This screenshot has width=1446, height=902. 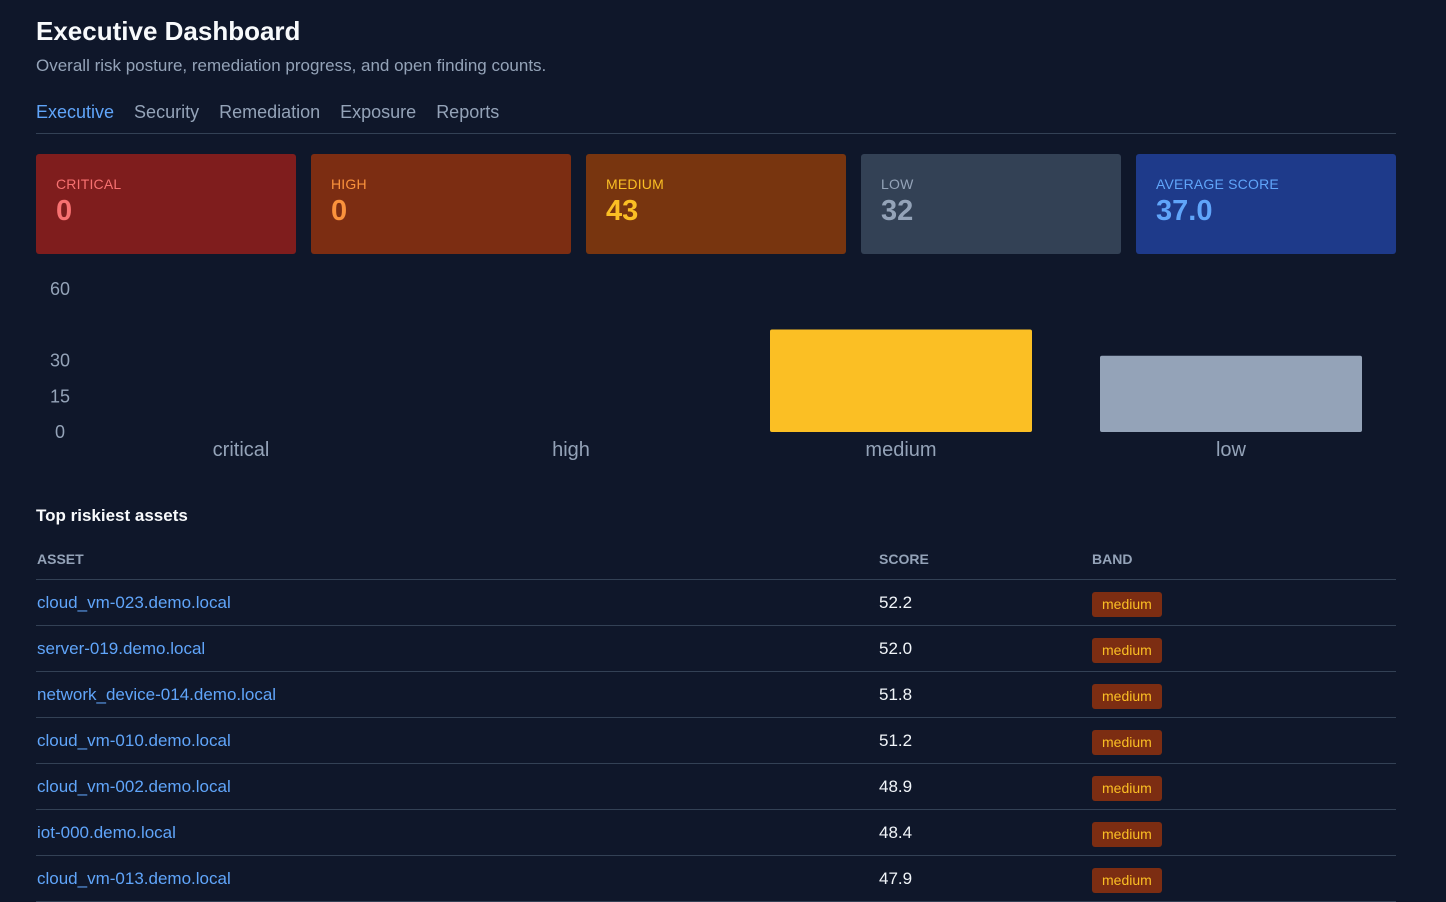 I want to click on asset-score: 51.2, so click(x=896, y=740).